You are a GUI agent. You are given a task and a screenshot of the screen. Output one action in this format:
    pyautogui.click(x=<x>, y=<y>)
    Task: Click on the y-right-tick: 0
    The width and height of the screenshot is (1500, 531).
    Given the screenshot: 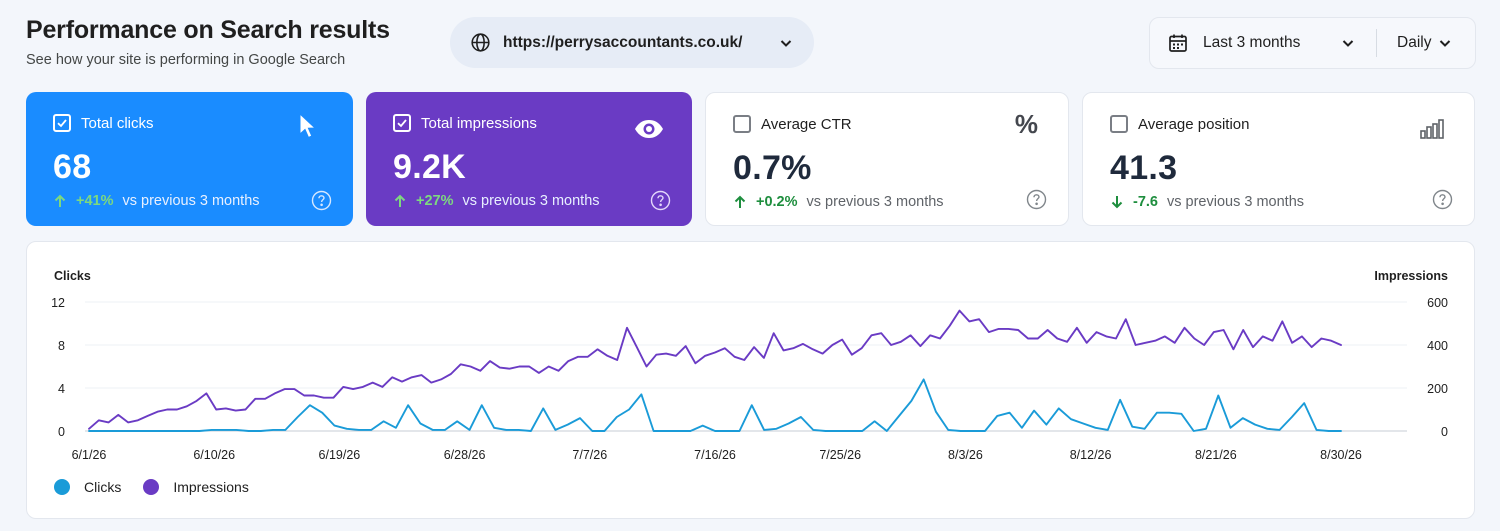 What is the action you would take?
    pyautogui.click(x=1444, y=432)
    